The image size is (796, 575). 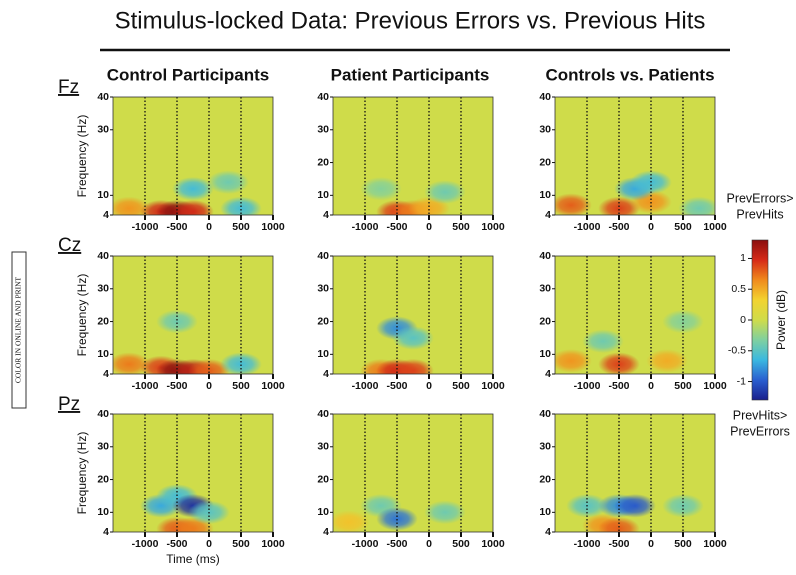 I want to click on colorbar-top-label: PrevErrors>, so click(x=759, y=198).